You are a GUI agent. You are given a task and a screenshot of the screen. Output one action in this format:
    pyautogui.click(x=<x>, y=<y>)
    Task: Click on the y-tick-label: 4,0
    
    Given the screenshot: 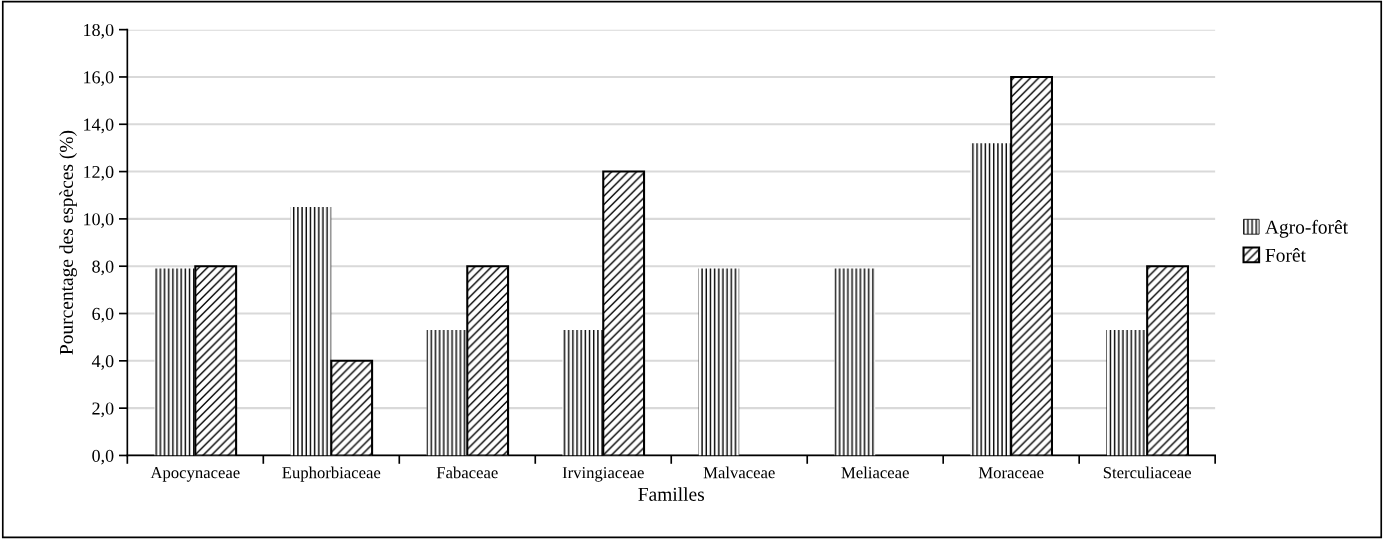 What is the action you would take?
    pyautogui.click(x=102, y=362)
    